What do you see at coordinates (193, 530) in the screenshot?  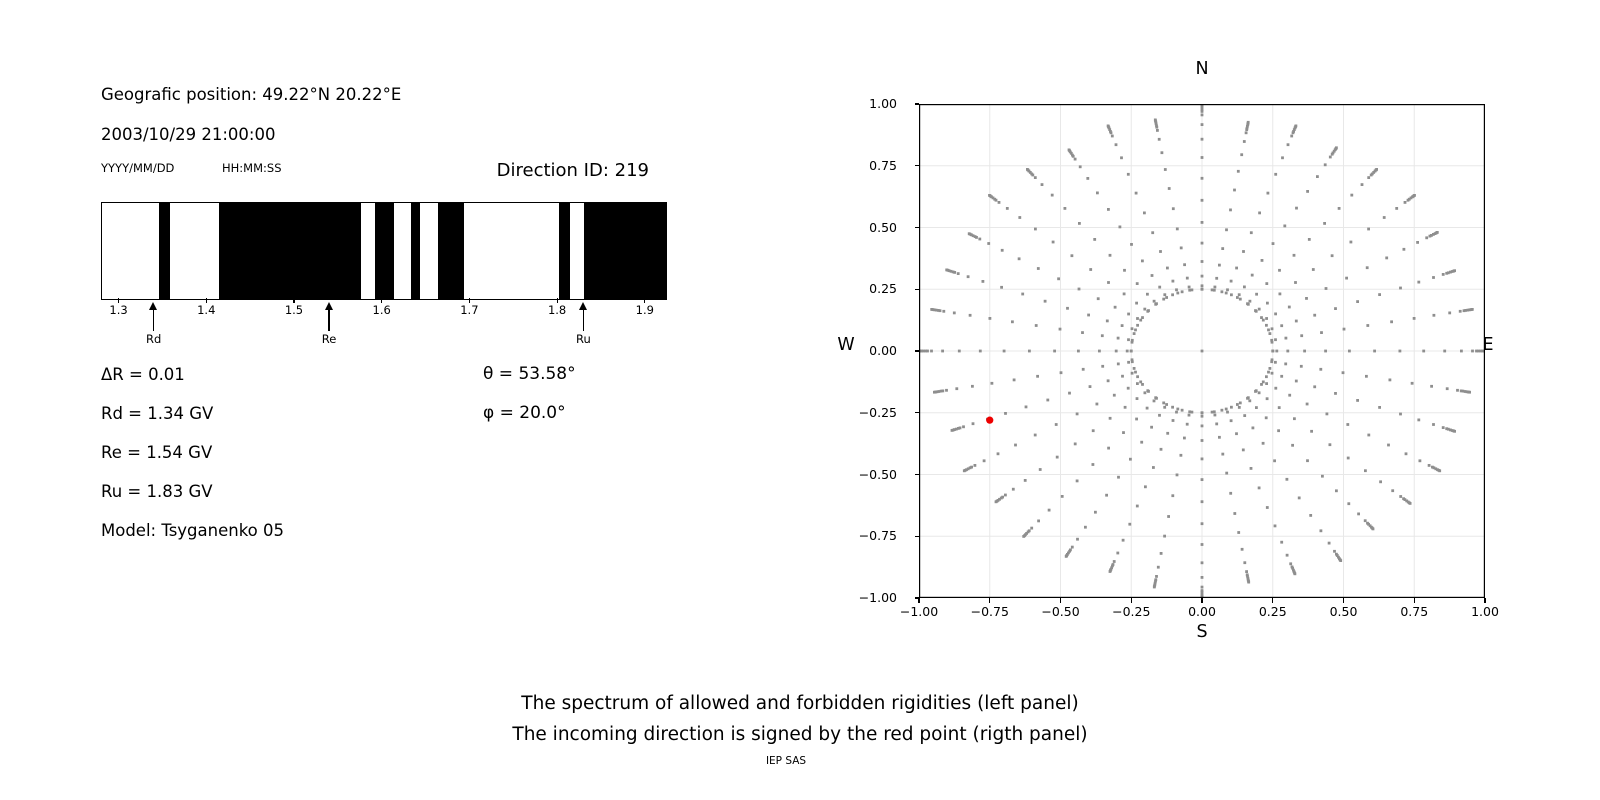 I see `value-line: Model: Tsyganenko 05` at bounding box center [193, 530].